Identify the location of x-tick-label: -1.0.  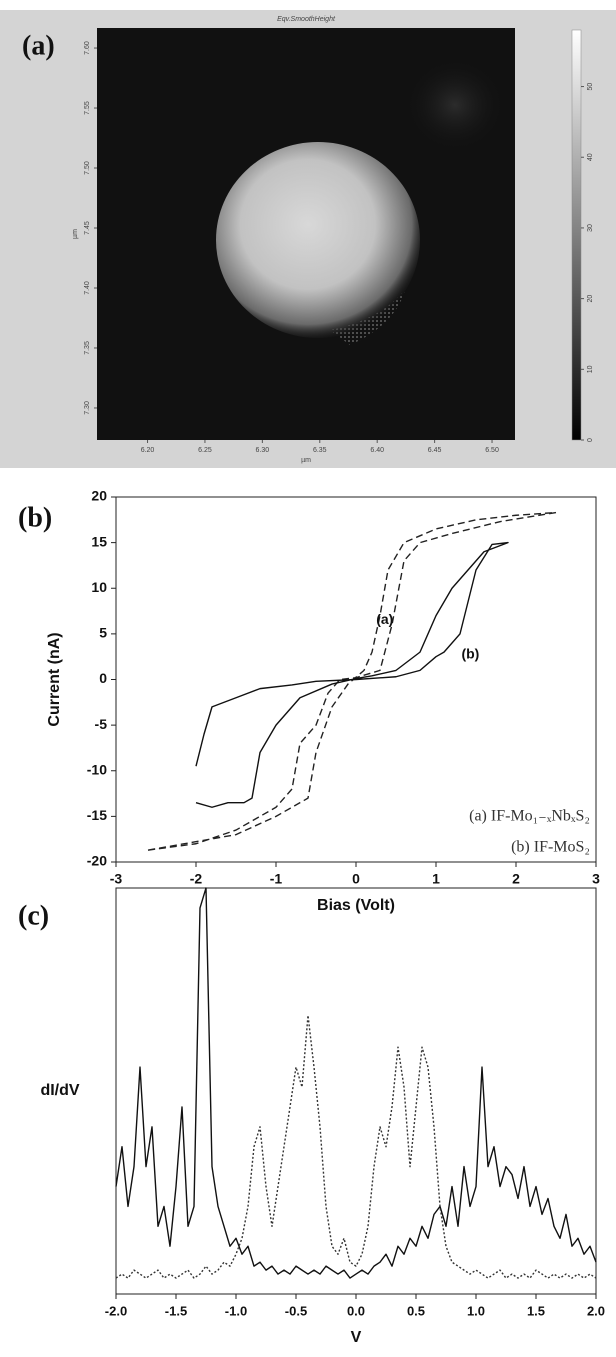
(236, 1310).